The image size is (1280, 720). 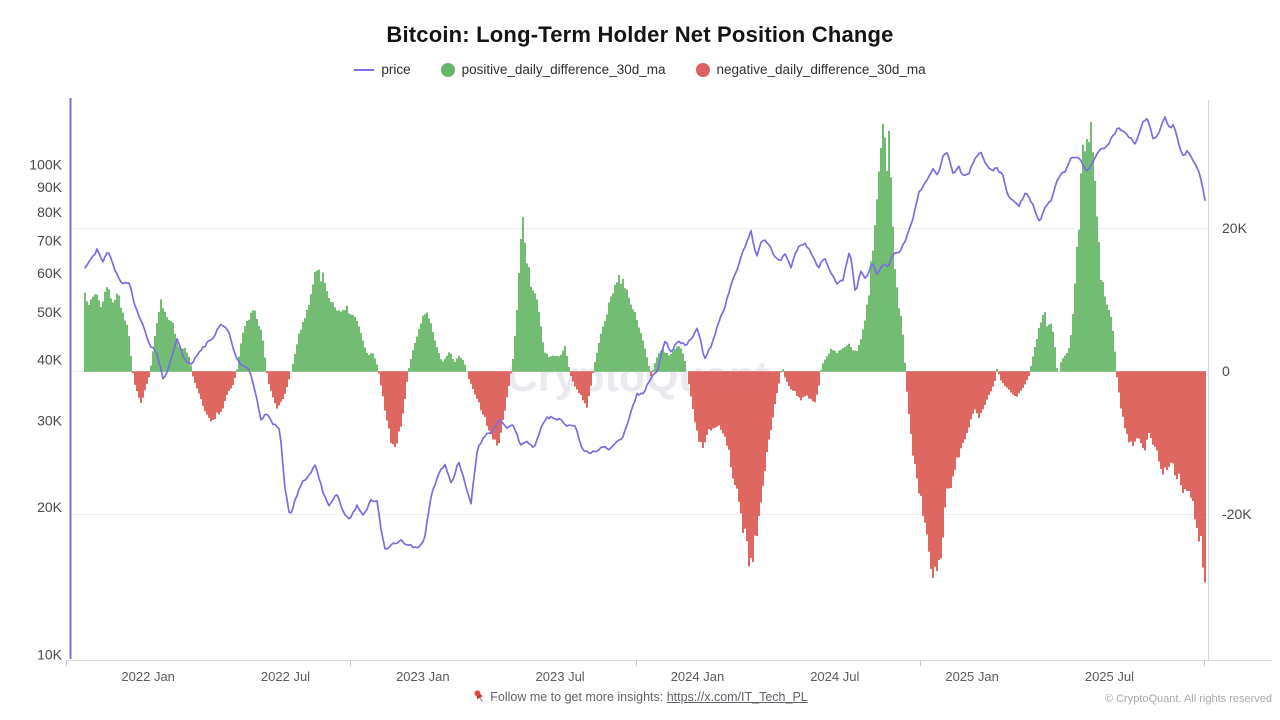 I want to click on x-axis-label: 2022 Jan, so click(x=148, y=676).